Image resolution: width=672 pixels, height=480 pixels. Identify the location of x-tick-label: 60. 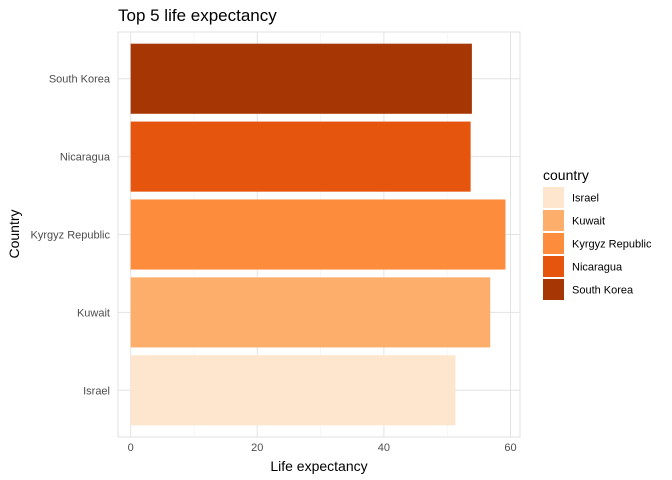
(510, 448).